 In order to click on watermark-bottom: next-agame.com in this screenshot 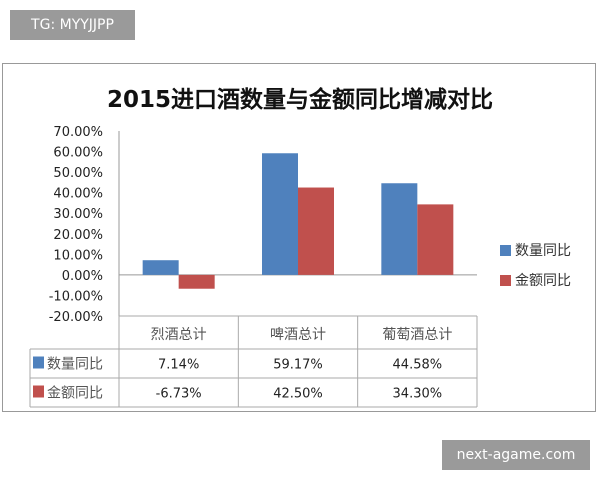, I will do `click(516, 455)`.